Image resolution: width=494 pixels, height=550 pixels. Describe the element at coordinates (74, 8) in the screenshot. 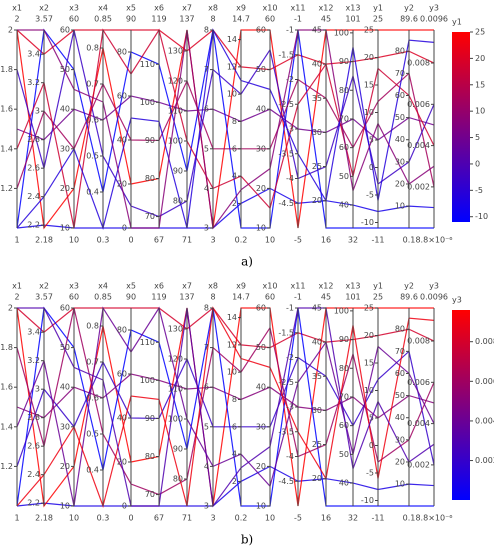

I see `axis-name: x3` at that location.